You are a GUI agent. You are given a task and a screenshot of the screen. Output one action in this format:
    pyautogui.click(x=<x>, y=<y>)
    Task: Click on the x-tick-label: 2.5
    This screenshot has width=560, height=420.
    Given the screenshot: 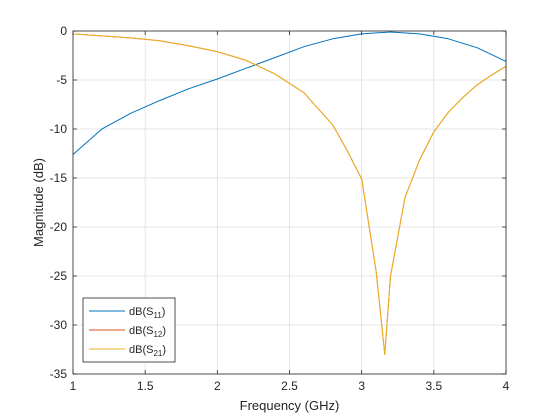 What is the action you would take?
    pyautogui.click(x=289, y=386)
    